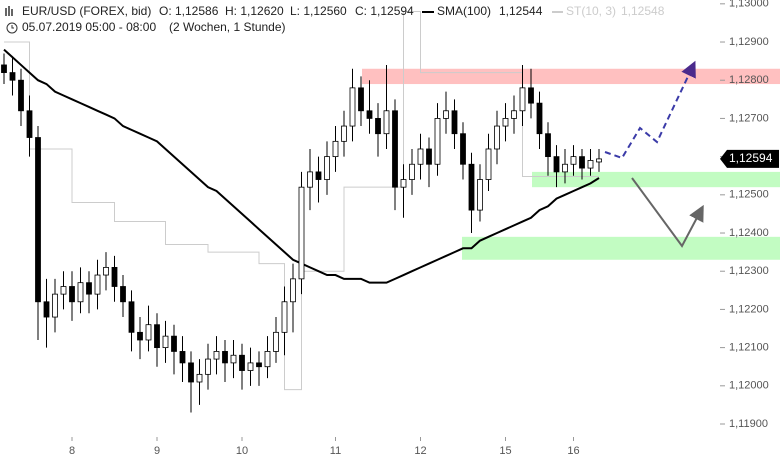  What do you see at coordinates (242, 451) in the screenshot?
I see `x-tick-label: 10` at bounding box center [242, 451].